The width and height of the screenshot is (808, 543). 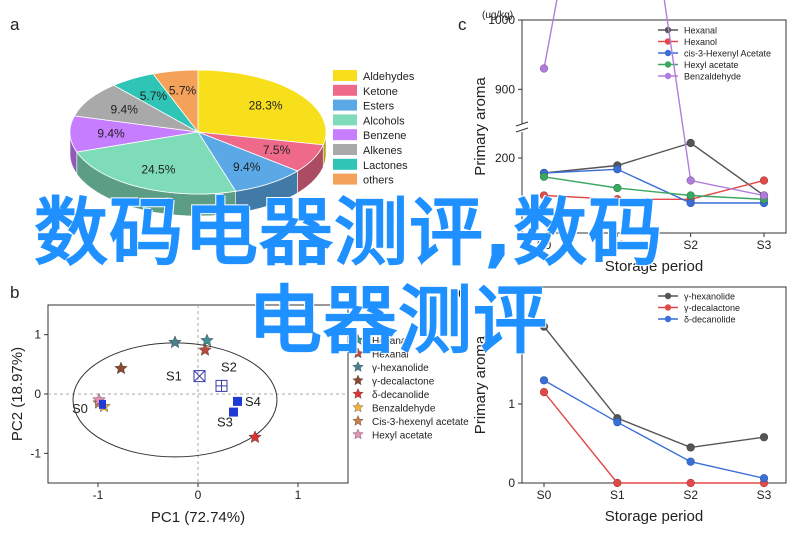 I want to click on x-axis-label: PC1 (72.74%), so click(x=198, y=517).